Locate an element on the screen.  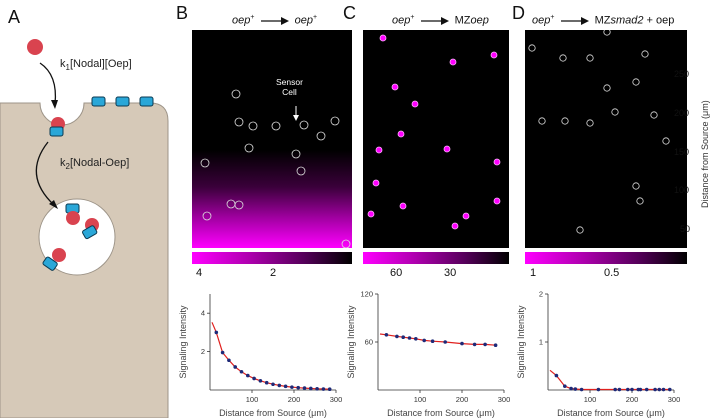
panel-label-b: B is located at coordinates (182, 13).